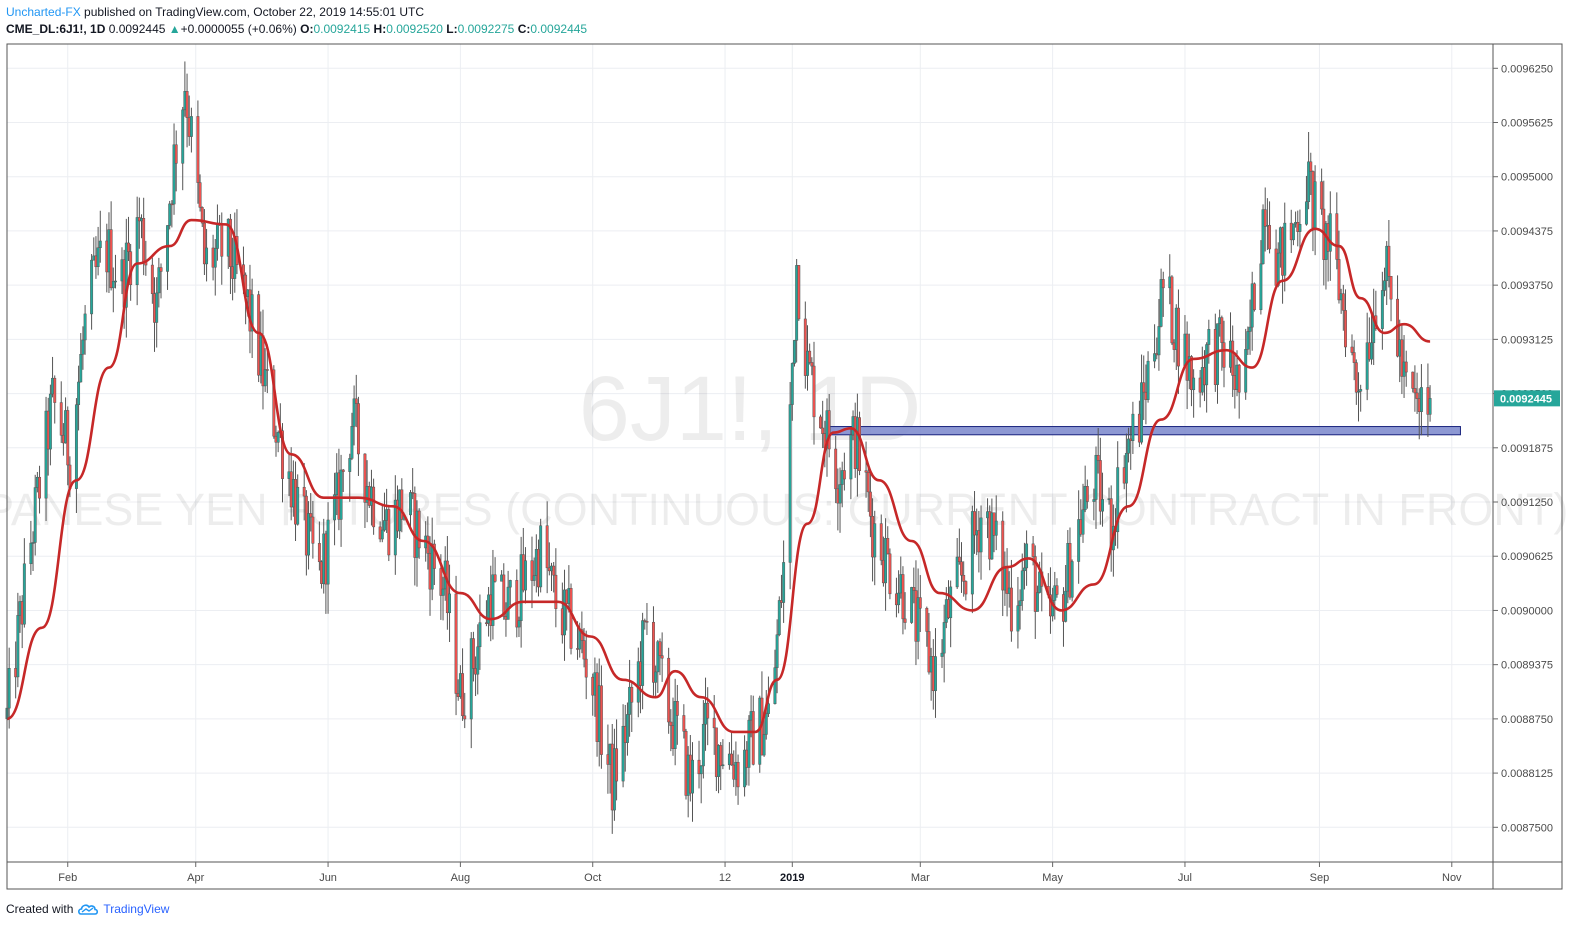  I want to click on x-tick-label: Feb, so click(67, 878).